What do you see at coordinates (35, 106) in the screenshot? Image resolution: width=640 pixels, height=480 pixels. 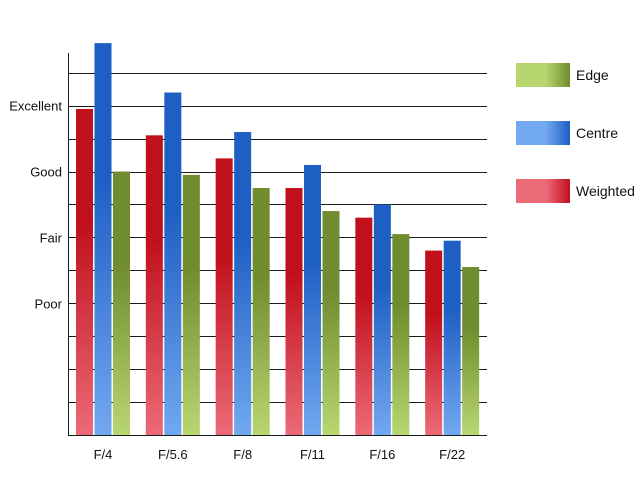 I see `y-tick-label: Excellent` at bounding box center [35, 106].